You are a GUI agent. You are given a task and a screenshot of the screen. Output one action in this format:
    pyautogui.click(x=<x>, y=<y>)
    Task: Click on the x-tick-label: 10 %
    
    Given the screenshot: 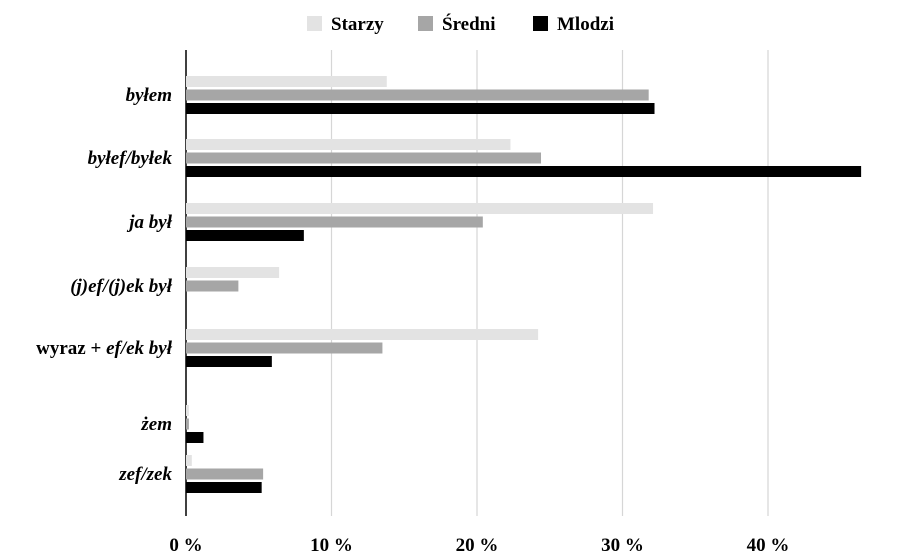 What is the action you would take?
    pyautogui.click(x=331, y=545)
    